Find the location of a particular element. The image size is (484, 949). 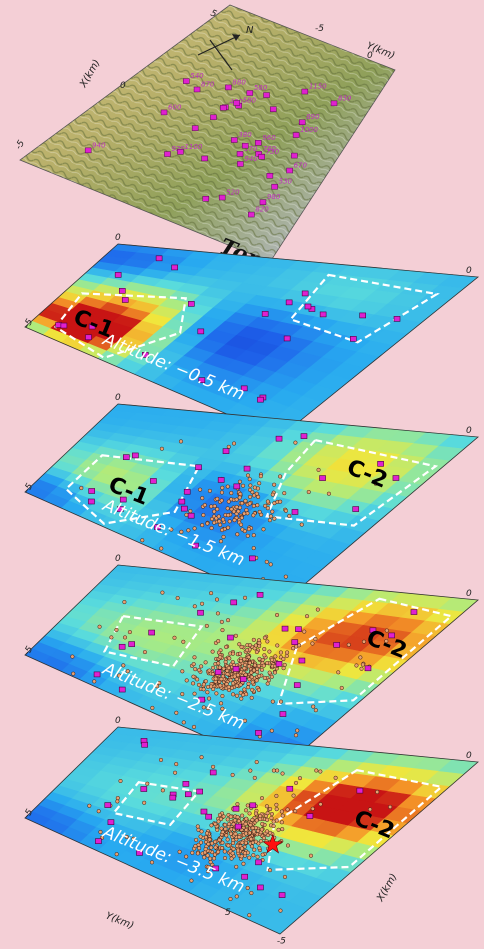

topo-tick-left-neg5: -5 is located at coordinates (20, 144).